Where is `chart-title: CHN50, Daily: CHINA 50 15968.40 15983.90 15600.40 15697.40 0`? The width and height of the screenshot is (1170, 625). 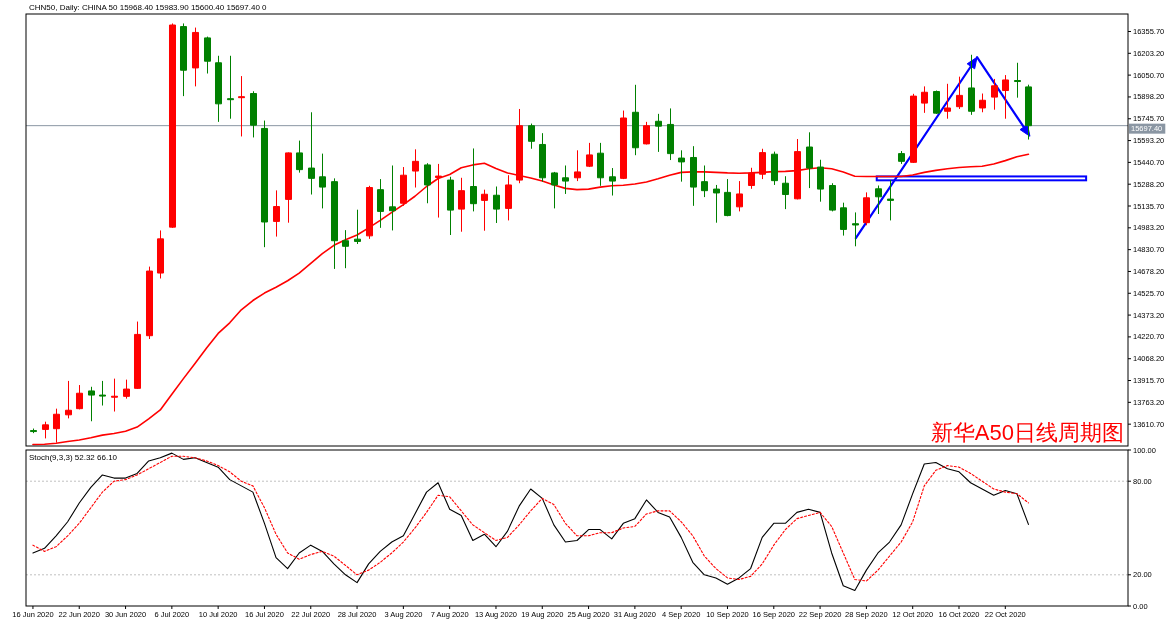
chart-title: CHN50, Daily: CHINA 50 15968.40 15983.90 15600.40 15697.40 0 is located at coordinates (148, 7).